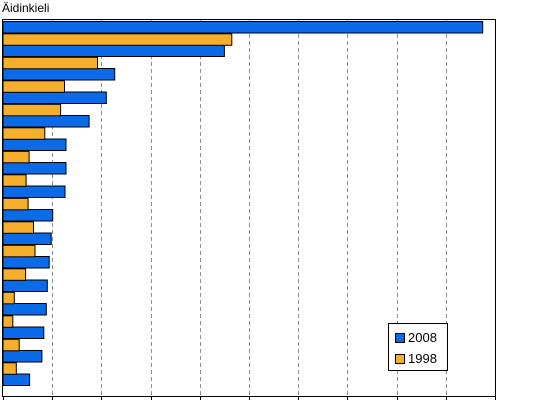  I want to click on legend-swatch-2008, so click(400, 338).